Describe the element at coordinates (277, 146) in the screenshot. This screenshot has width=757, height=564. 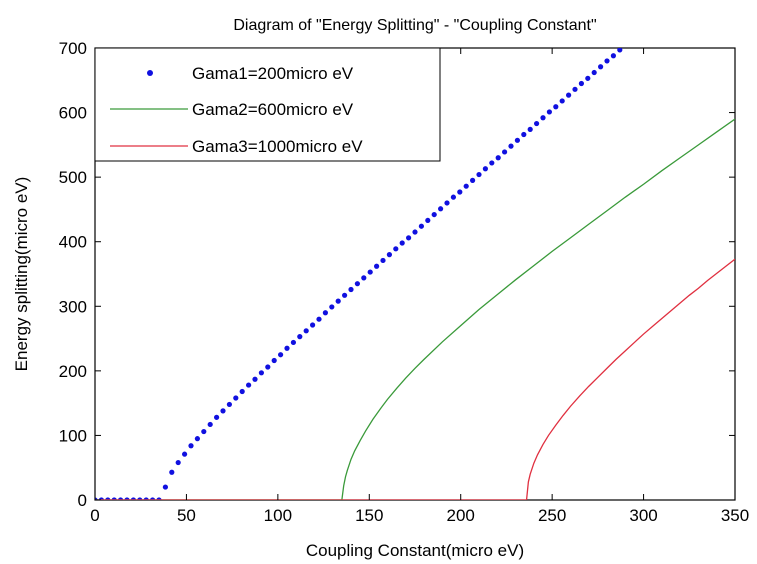
I see `legend-label: Gama3=1000micro eV` at that location.